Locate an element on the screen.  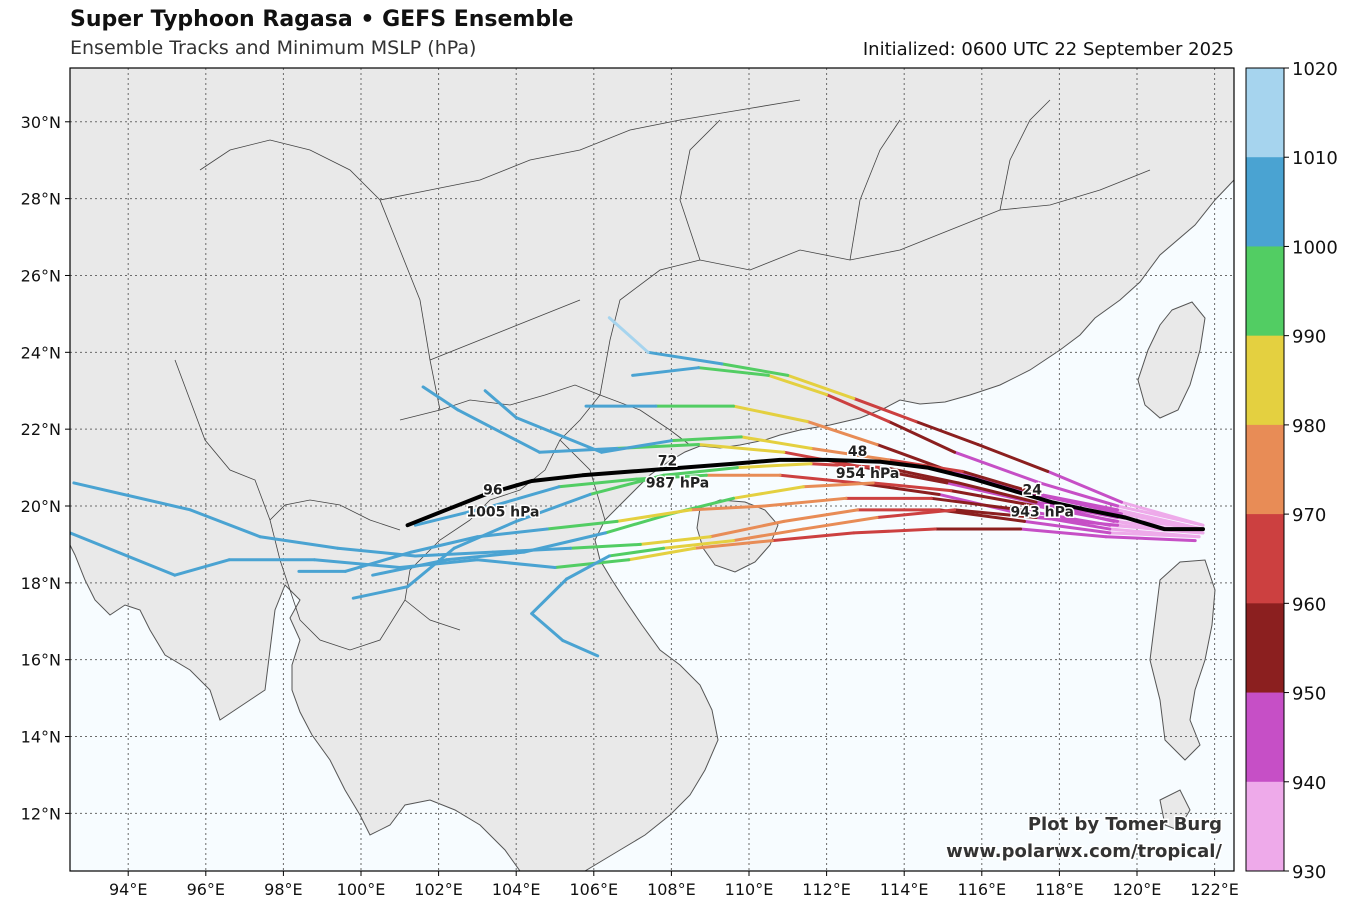
lon-tick-label: 122°E is located at coordinates (1214, 889).